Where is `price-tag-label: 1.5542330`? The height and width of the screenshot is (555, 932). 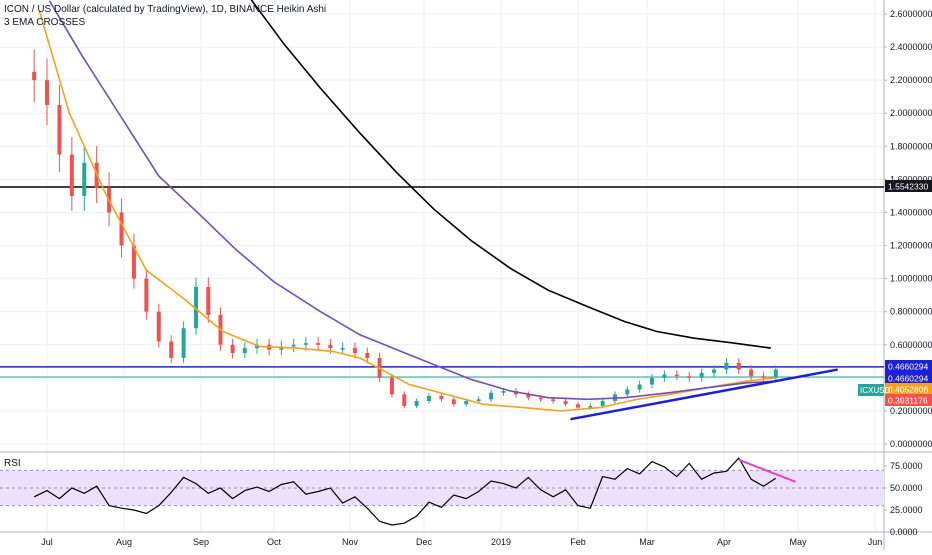
price-tag-label: 1.5542330 is located at coordinates (908, 187).